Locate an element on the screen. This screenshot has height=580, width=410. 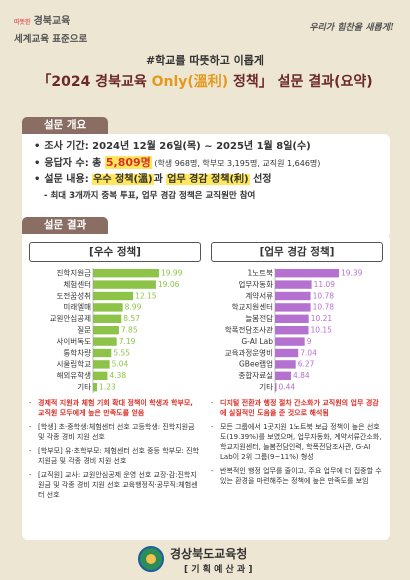
category-label: 사이버독도 is located at coordinates (74, 341).